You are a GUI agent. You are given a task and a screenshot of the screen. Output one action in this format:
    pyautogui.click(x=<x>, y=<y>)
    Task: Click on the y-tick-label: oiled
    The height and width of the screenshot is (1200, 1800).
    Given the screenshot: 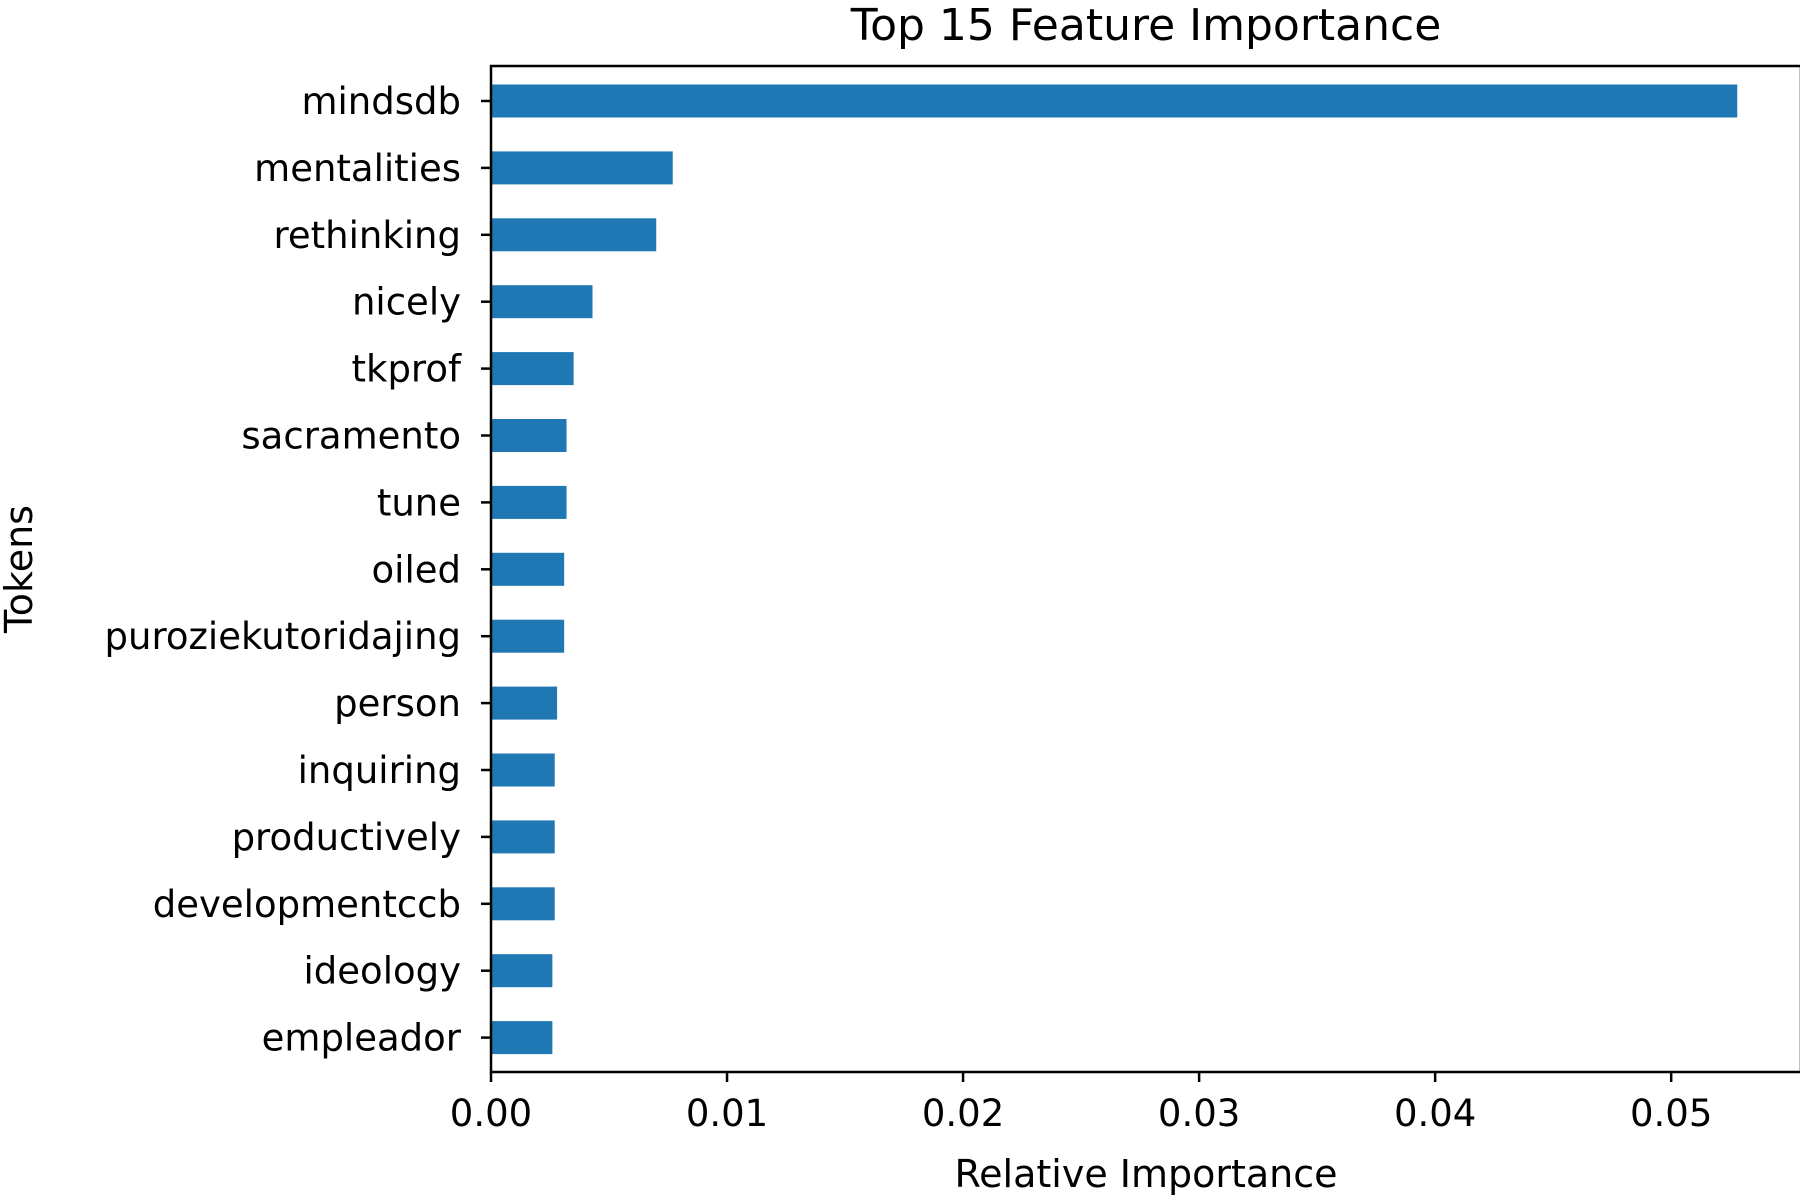 What is the action you would take?
    pyautogui.click(x=416, y=569)
    